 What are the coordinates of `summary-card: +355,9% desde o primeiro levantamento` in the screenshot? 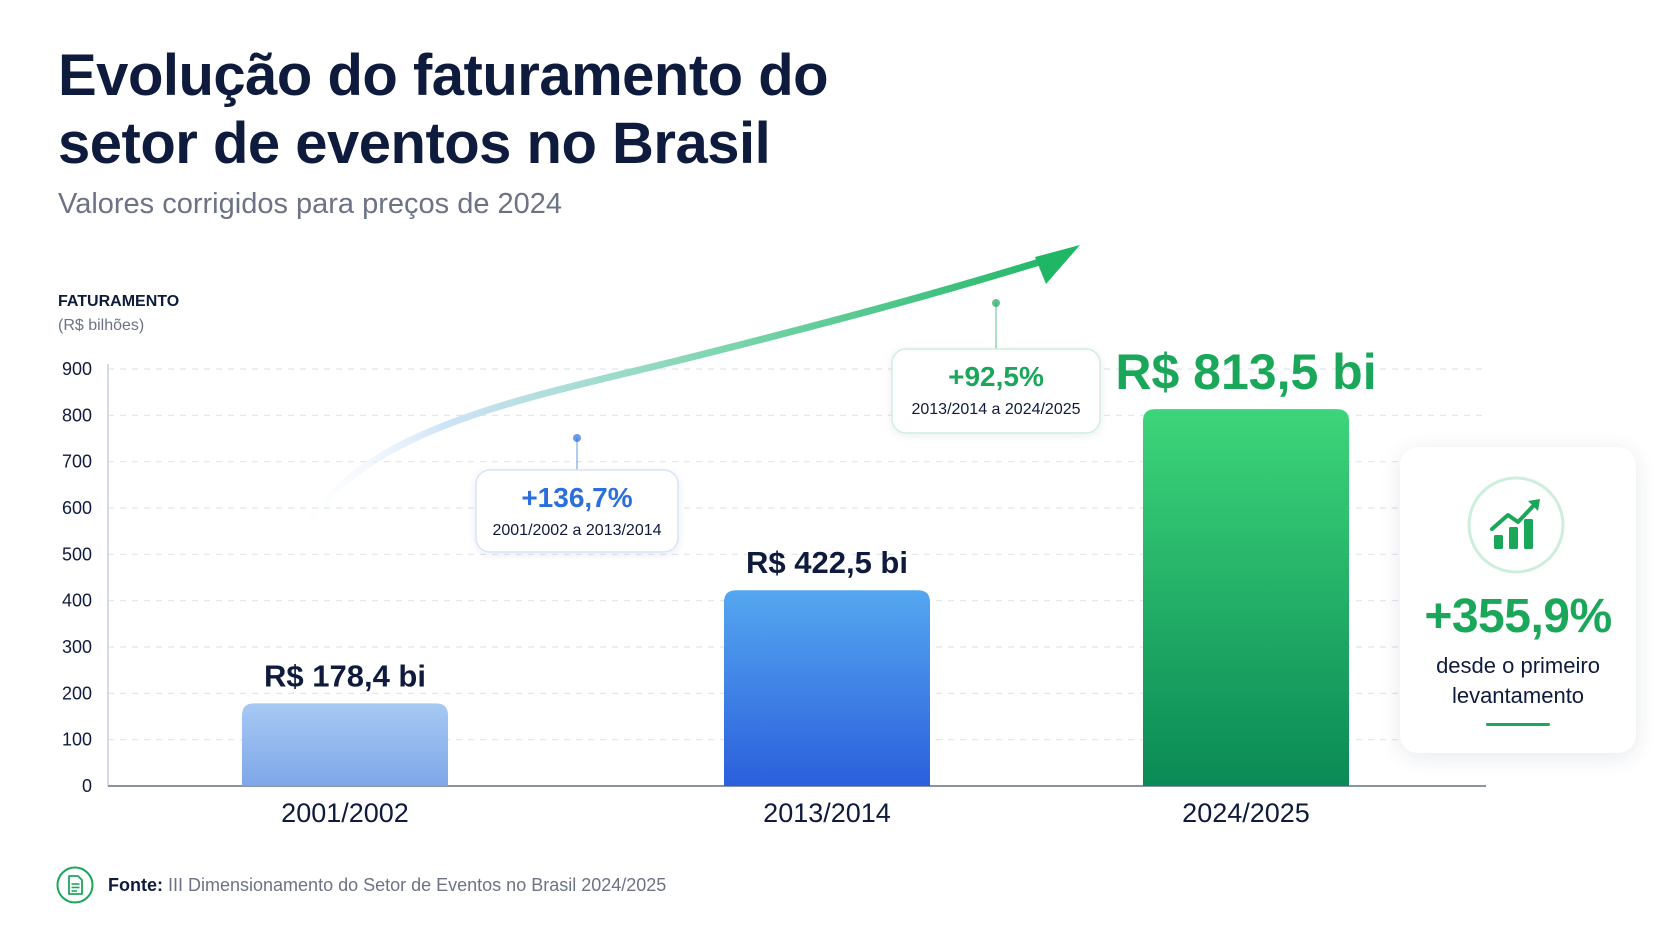 It's located at (1518, 600).